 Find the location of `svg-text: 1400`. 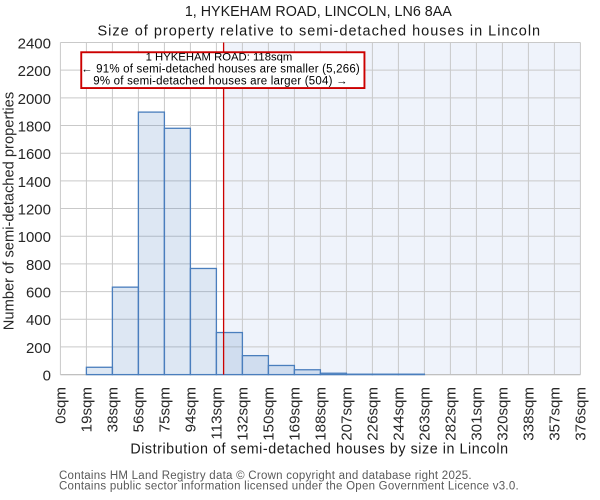

svg-text: 1400 is located at coordinates (34, 182).